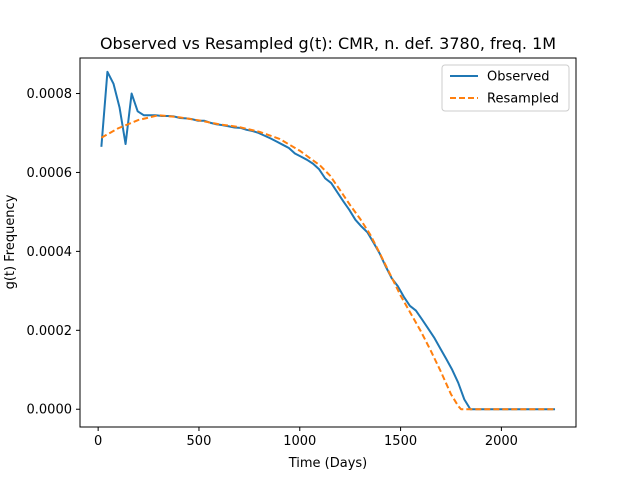 Image resolution: width=640 pixels, height=480 pixels. I want to click on x-tick-label: 1500, so click(400, 441).